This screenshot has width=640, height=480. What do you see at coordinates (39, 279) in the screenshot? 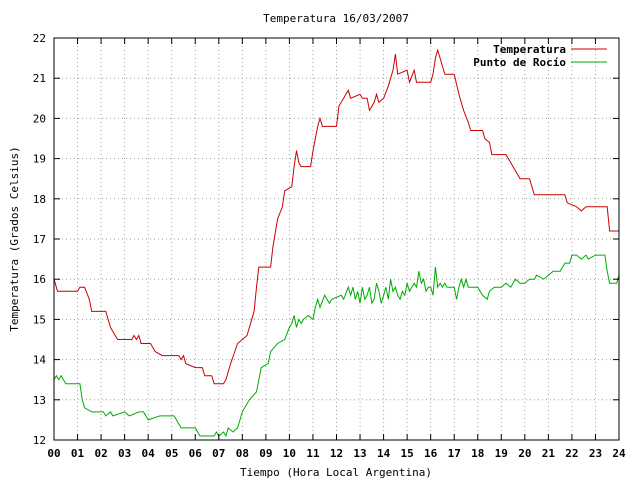
I see `y-tick-label: 16` at bounding box center [39, 279].